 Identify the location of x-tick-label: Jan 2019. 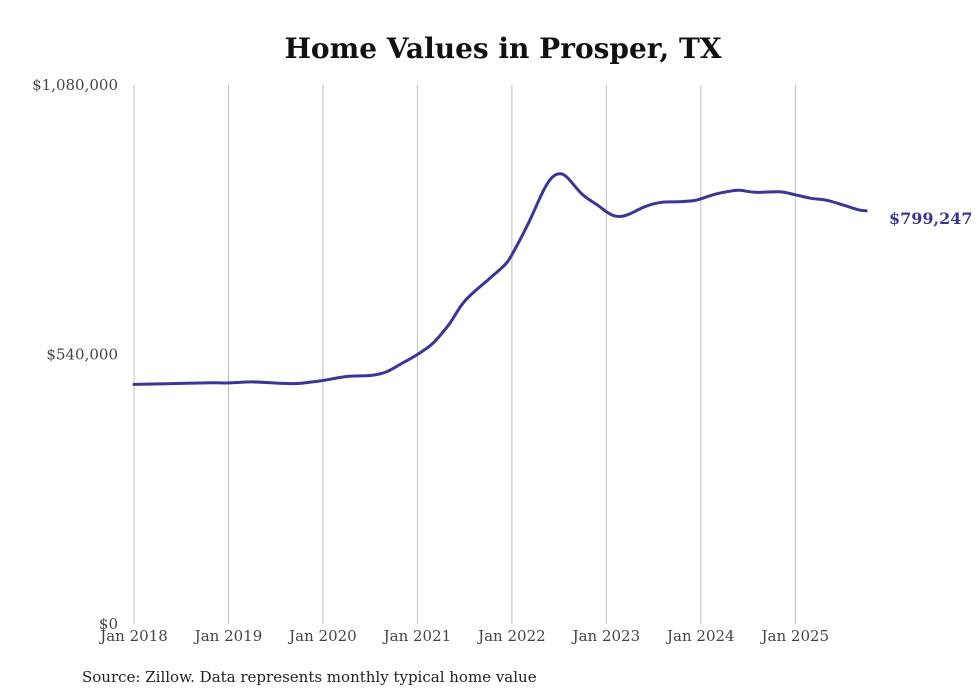
(228, 636).